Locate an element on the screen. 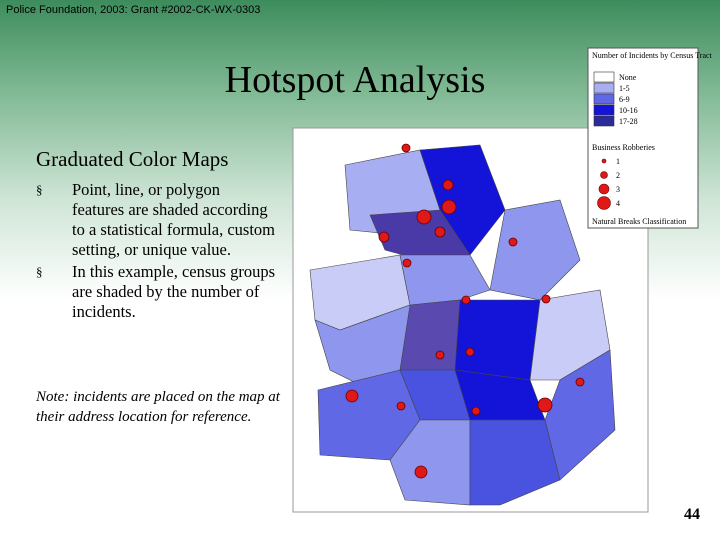 The height and width of the screenshot is (540, 720). legend-label: 3 is located at coordinates (618, 189).